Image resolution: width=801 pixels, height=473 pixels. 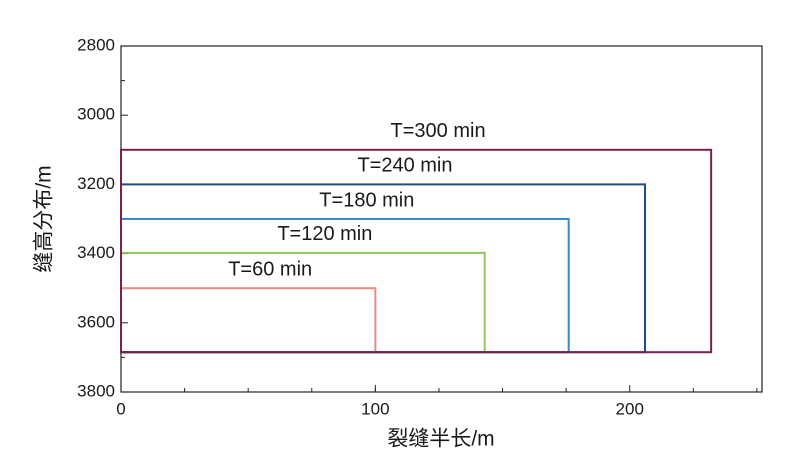 What do you see at coordinates (96, 44) in the screenshot?
I see `y-tick-label: 2800` at bounding box center [96, 44].